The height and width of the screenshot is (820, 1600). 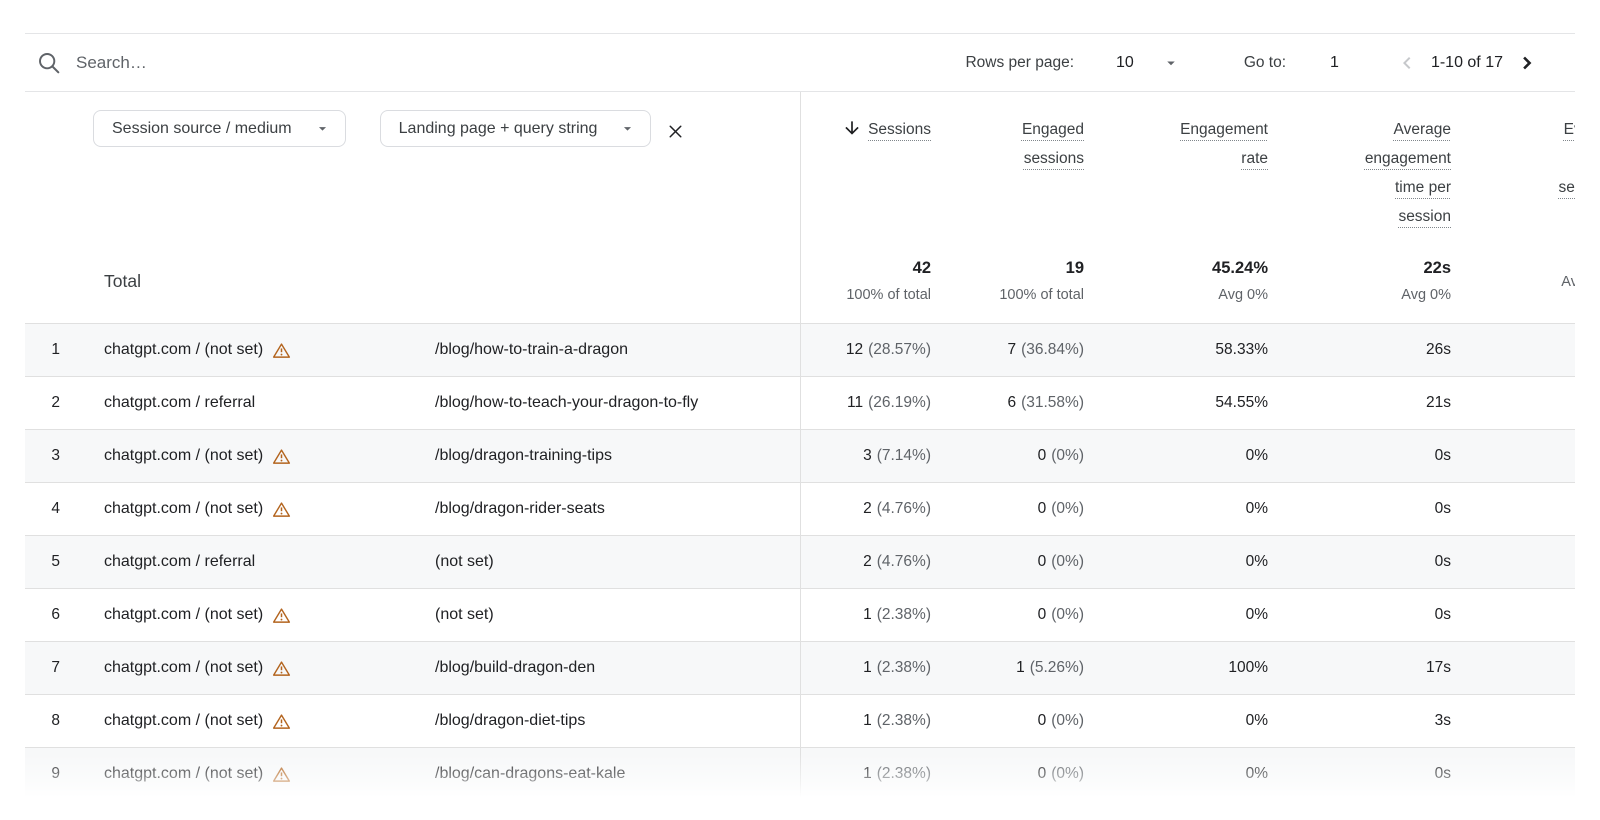 What do you see at coordinates (1359, 403) in the screenshot?
I see `avg-engagement-time-cell: 21s` at bounding box center [1359, 403].